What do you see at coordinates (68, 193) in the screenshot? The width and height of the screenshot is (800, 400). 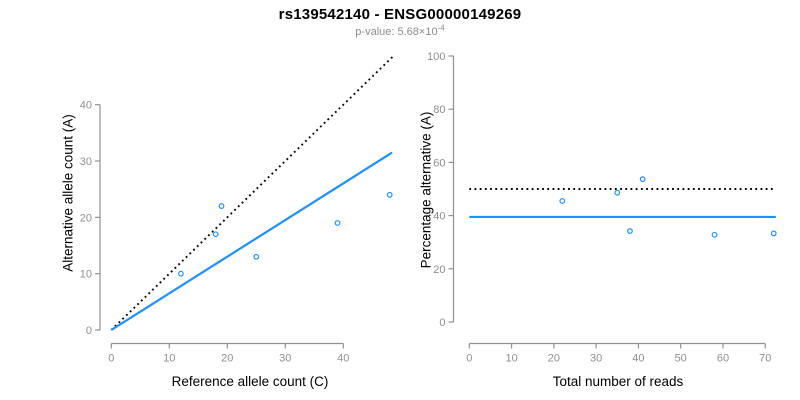 I see `left-y-axis-title: Alternative allele count (A)` at bounding box center [68, 193].